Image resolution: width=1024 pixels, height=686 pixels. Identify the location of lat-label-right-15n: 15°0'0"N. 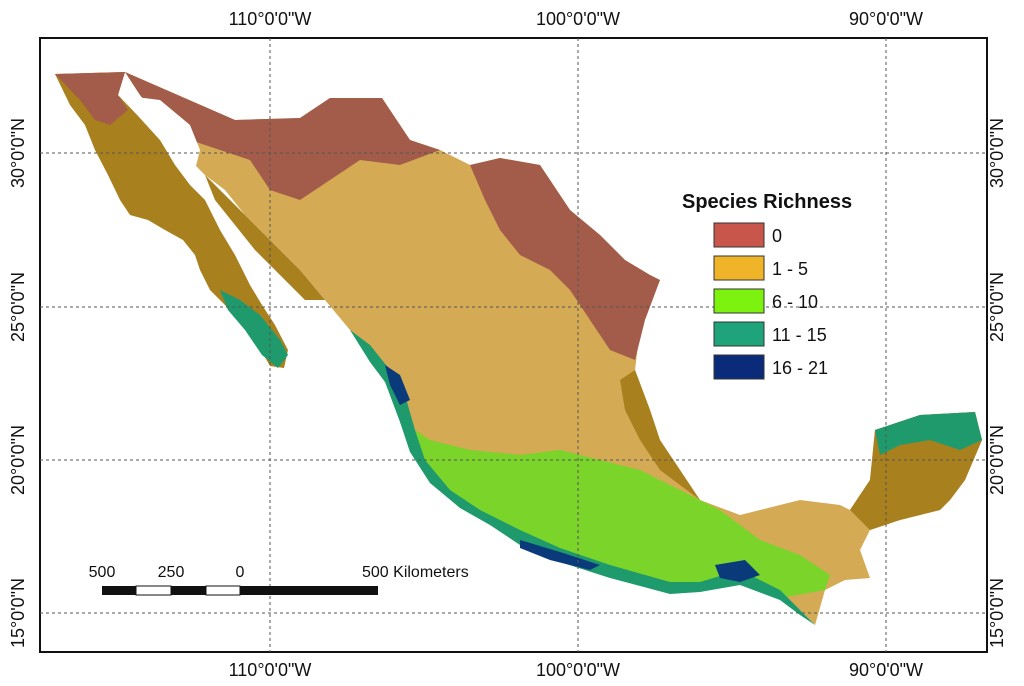
(997, 613).